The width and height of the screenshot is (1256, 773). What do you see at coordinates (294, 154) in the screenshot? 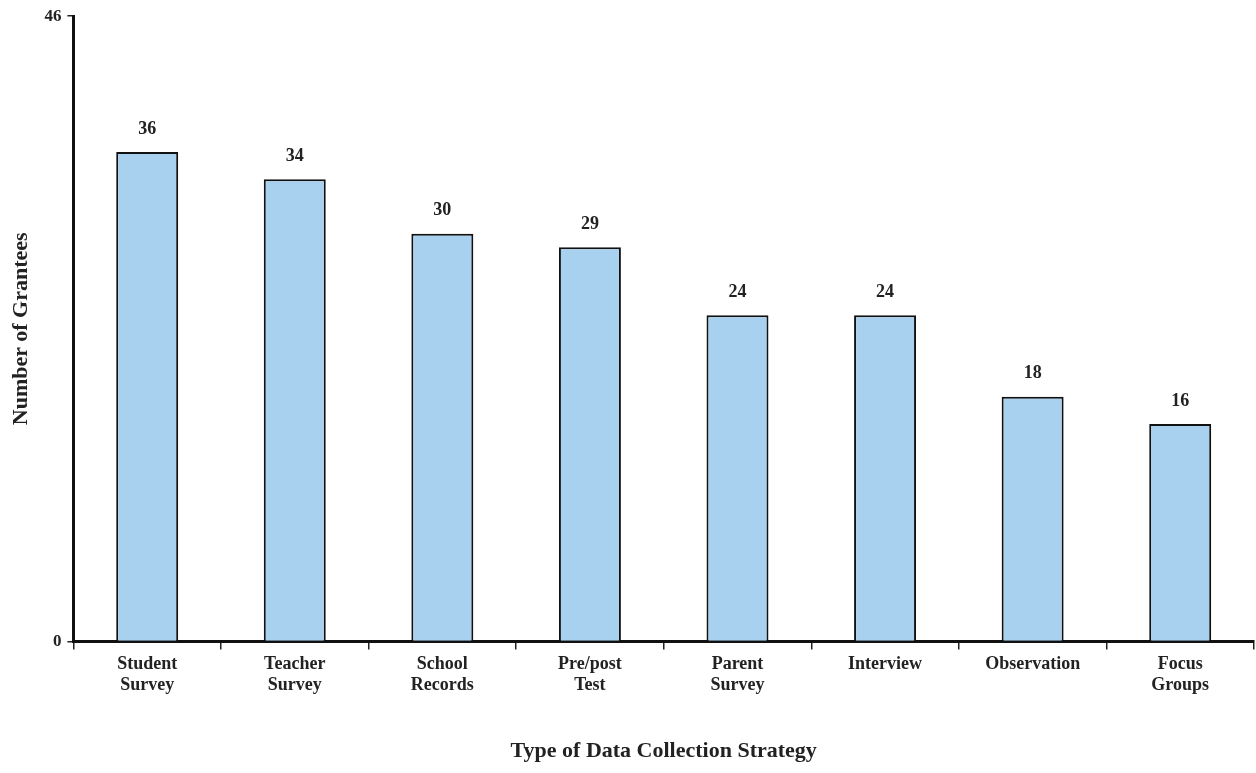
I see `data-label: 34` at bounding box center [294, 154].